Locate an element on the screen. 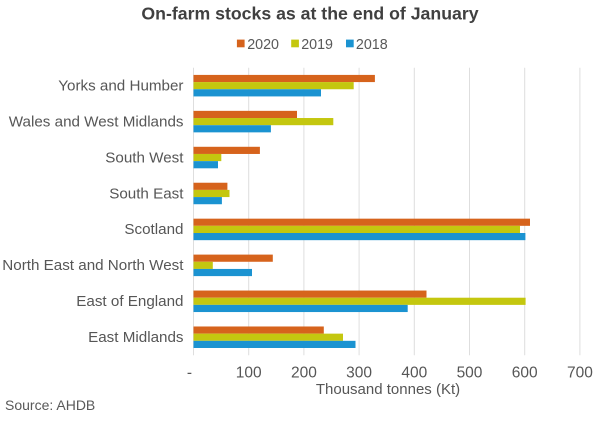  svg-text: East of England is located at coordinates (129, 301).